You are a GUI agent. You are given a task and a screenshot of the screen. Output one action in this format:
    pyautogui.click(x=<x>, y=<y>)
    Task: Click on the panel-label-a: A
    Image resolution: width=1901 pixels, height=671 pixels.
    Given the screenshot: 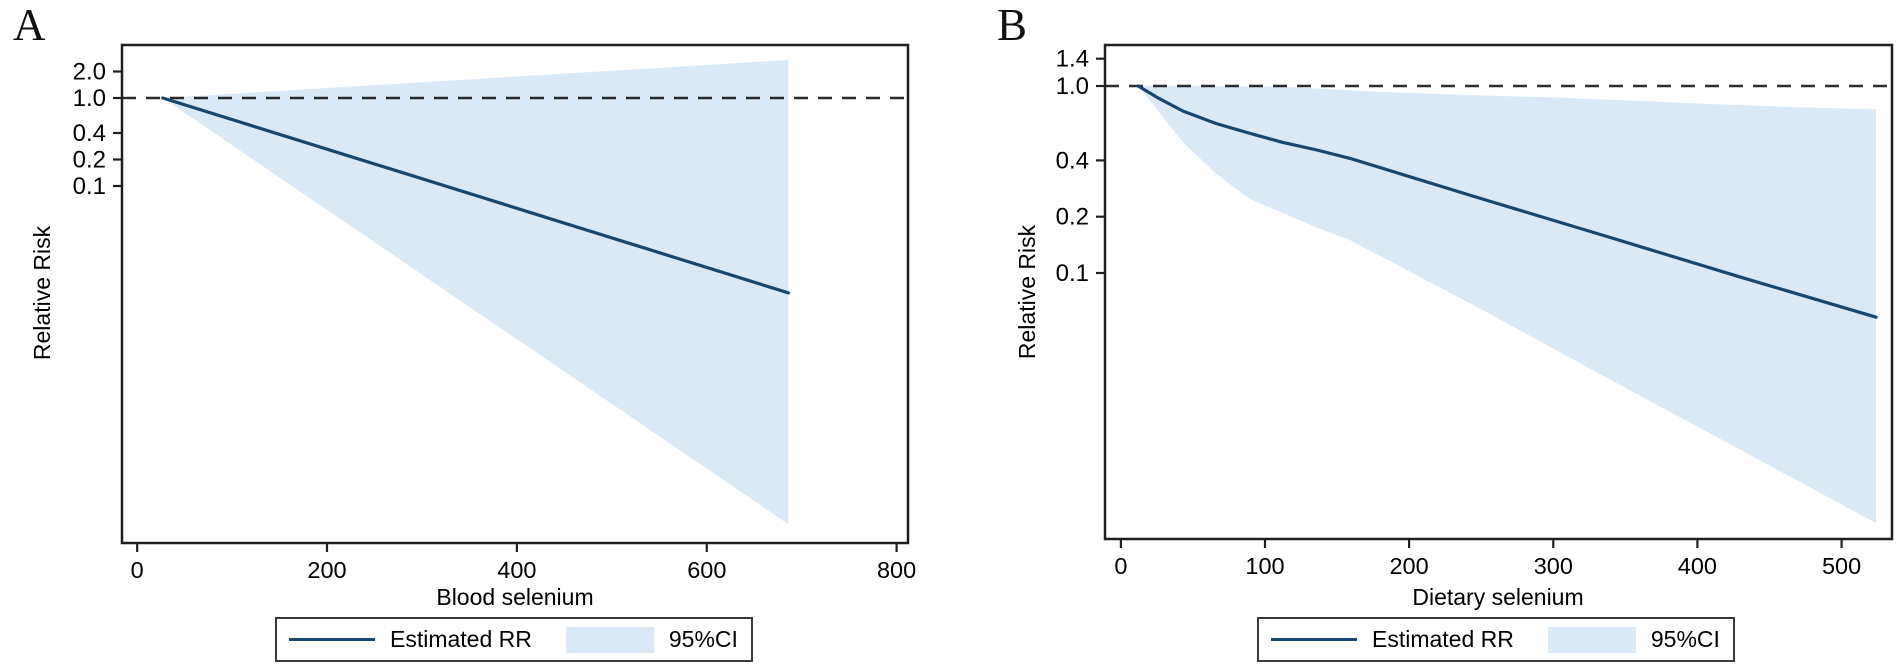 What is the action you would take?
    pyautogui.click(x=29, y=25)
    